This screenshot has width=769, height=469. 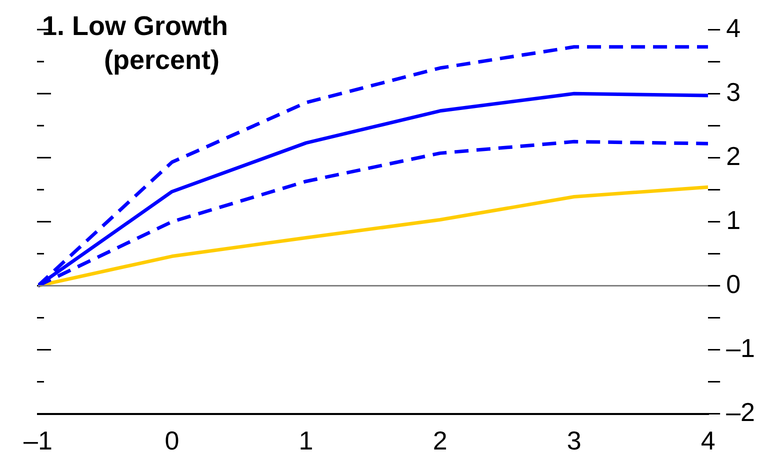 I want to click on x-tick-label: 3, so click(x=574, y=441).